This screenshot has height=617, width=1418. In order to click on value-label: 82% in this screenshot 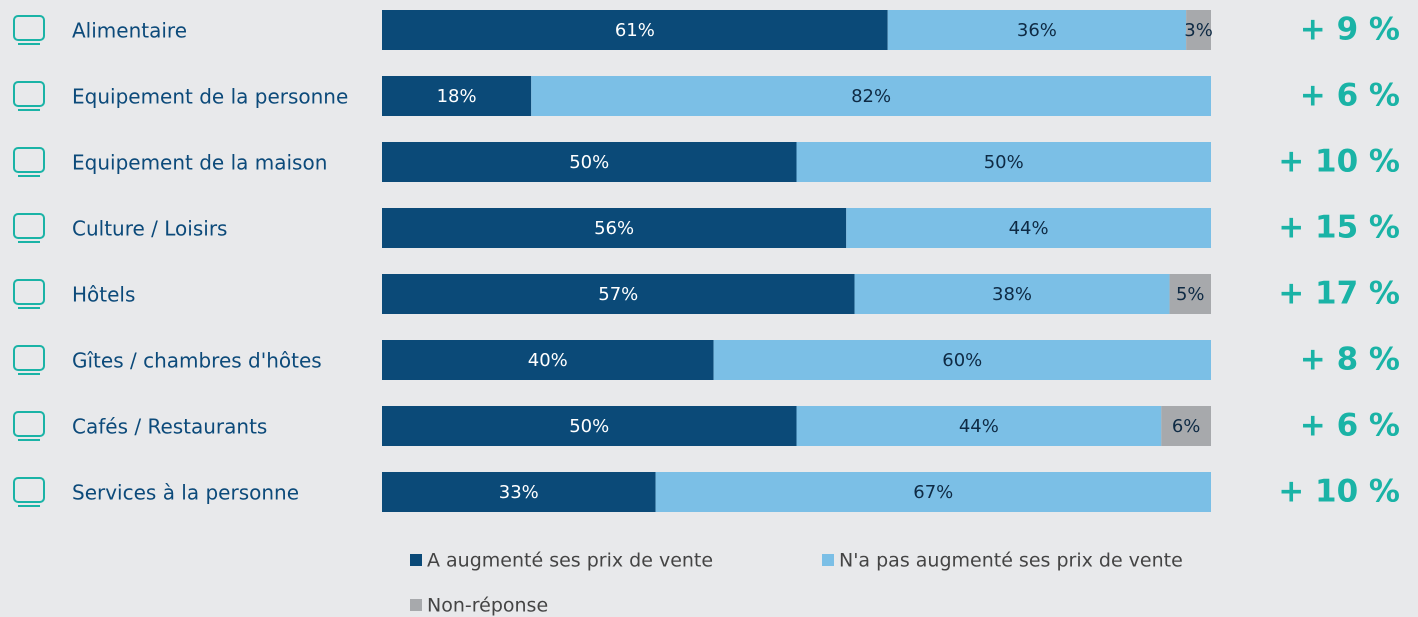, I will do `click(871, 96)`.